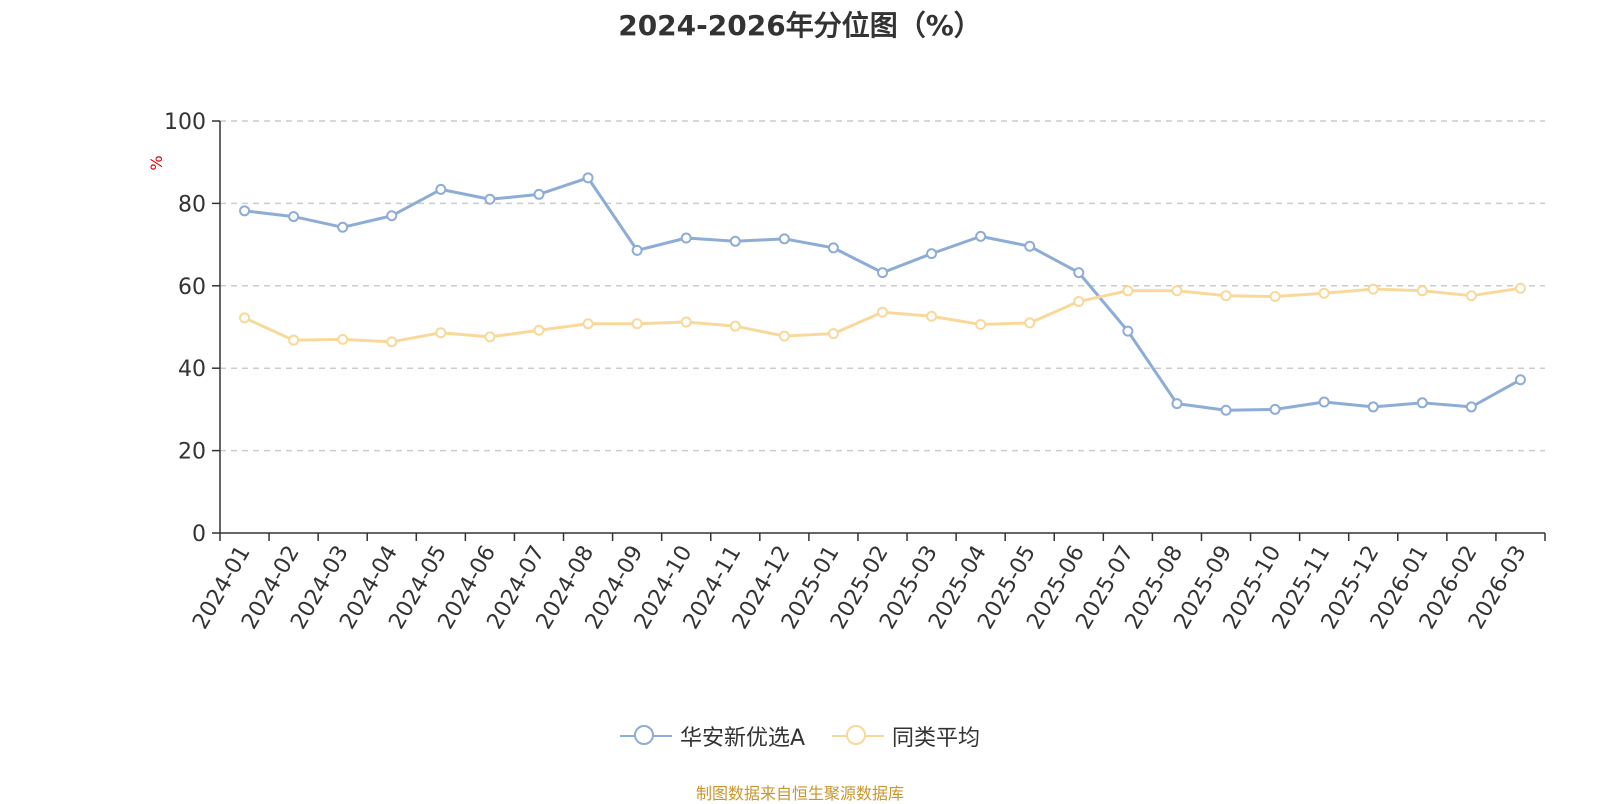  Describe the element at coordinates (192, 452) in the screenshot. I see `y-tick-label: 20` at that location.